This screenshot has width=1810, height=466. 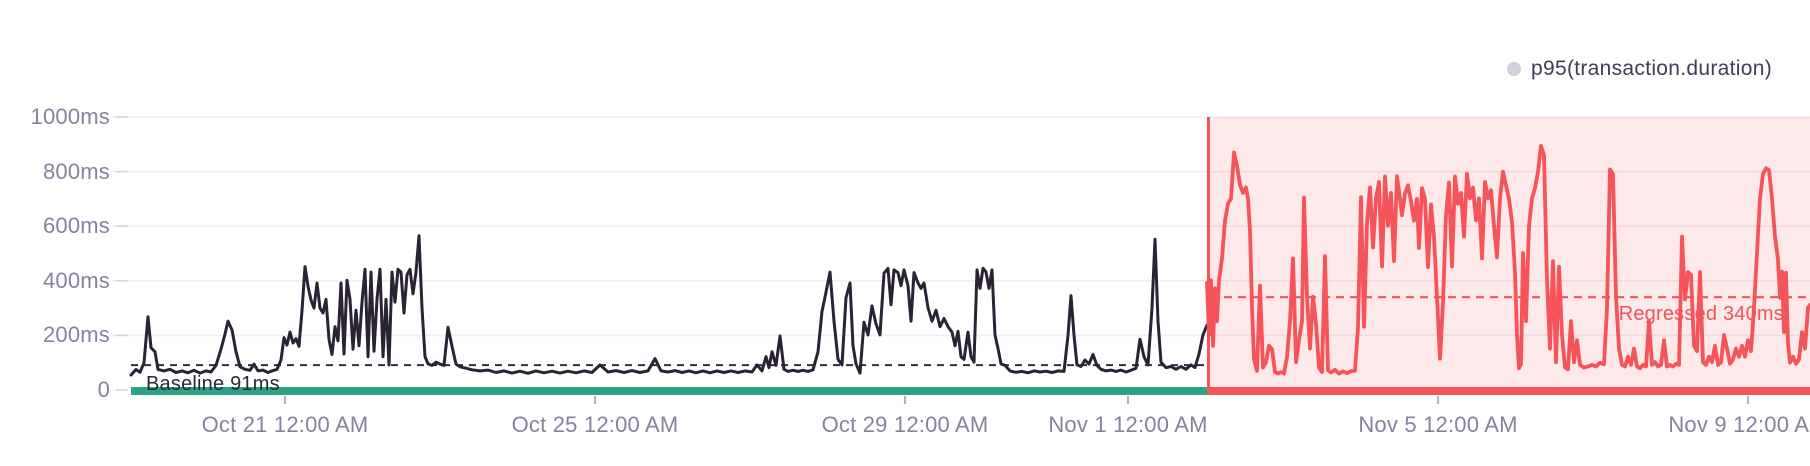 I want to click on series-dot-icon, so click(x=1514, y=69).